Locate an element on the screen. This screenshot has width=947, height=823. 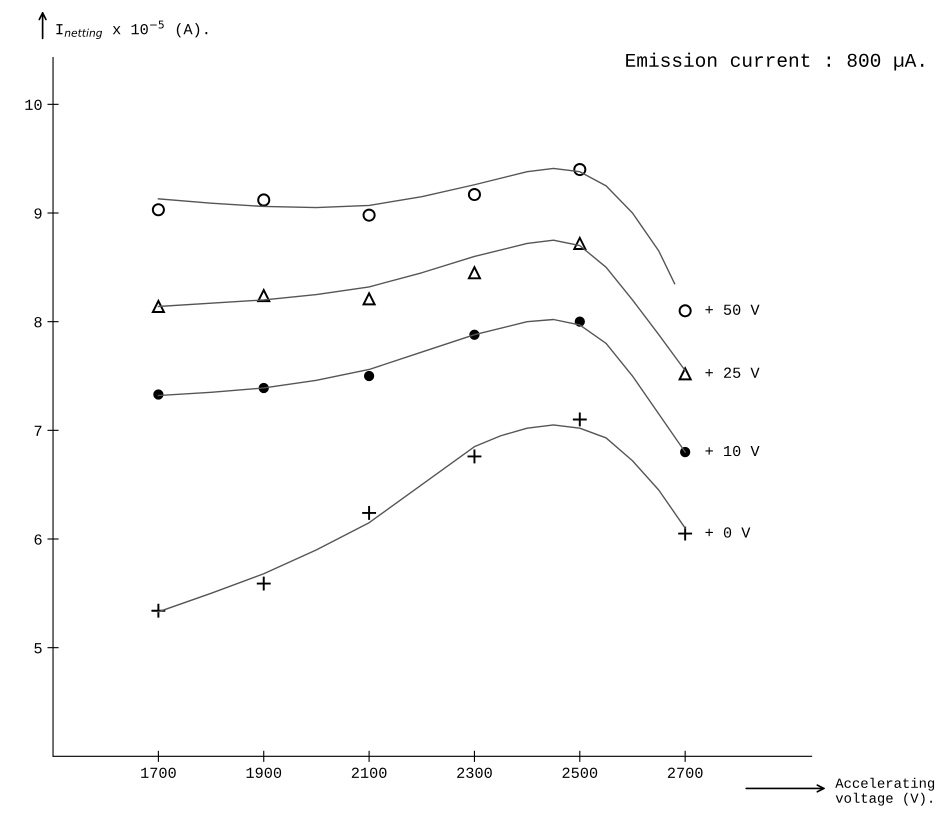
series-label: + 50 V is located at coordinates (732, 309).